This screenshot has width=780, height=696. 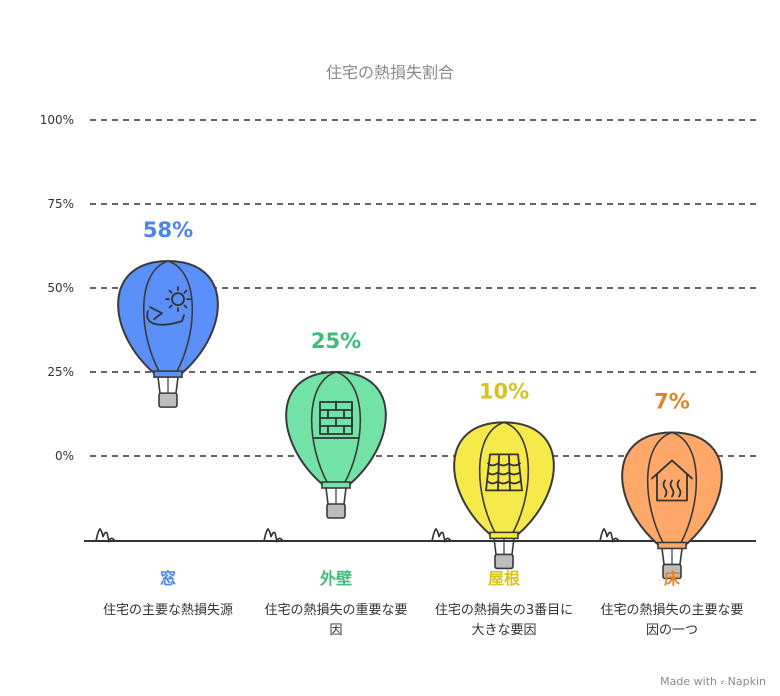 I want to click on sun-icon, so click(x=168, y=306).